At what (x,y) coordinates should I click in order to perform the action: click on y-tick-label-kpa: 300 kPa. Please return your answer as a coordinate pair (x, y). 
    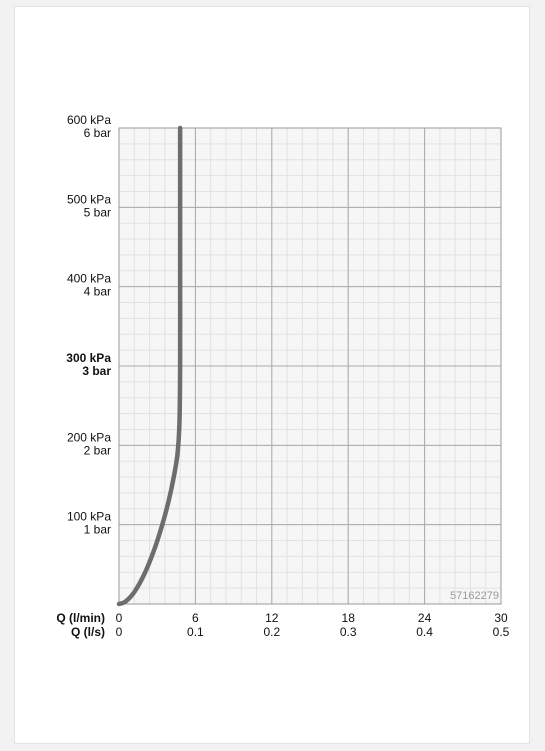
    Looking at the image, I should click on (88, 358).